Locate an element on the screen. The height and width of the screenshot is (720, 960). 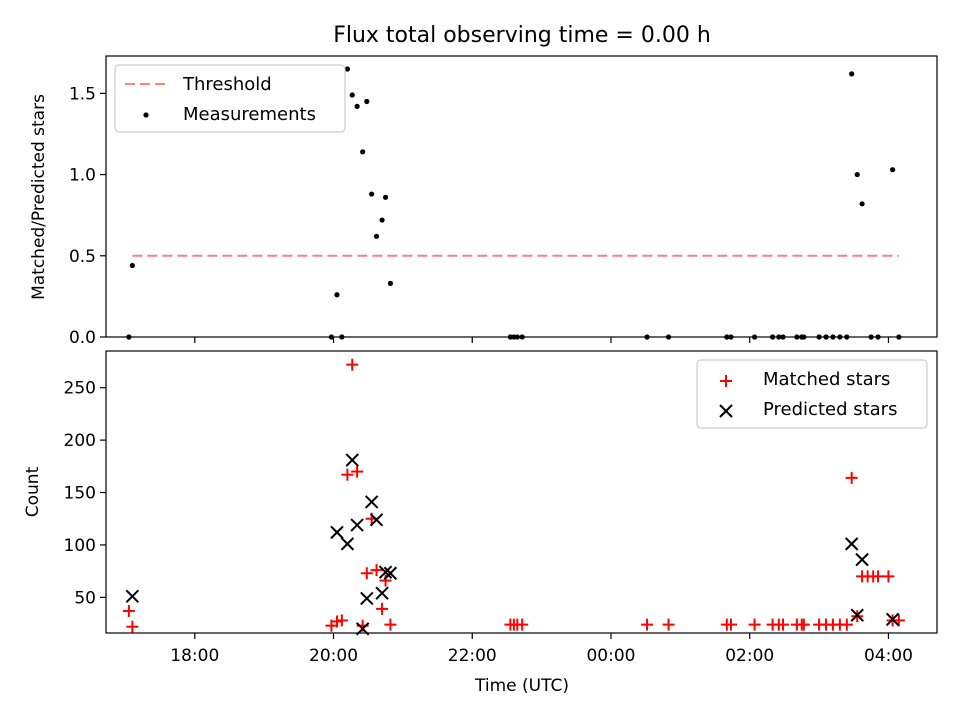
threshold-legend-label: Threshold is located at coordinates (227, 84).